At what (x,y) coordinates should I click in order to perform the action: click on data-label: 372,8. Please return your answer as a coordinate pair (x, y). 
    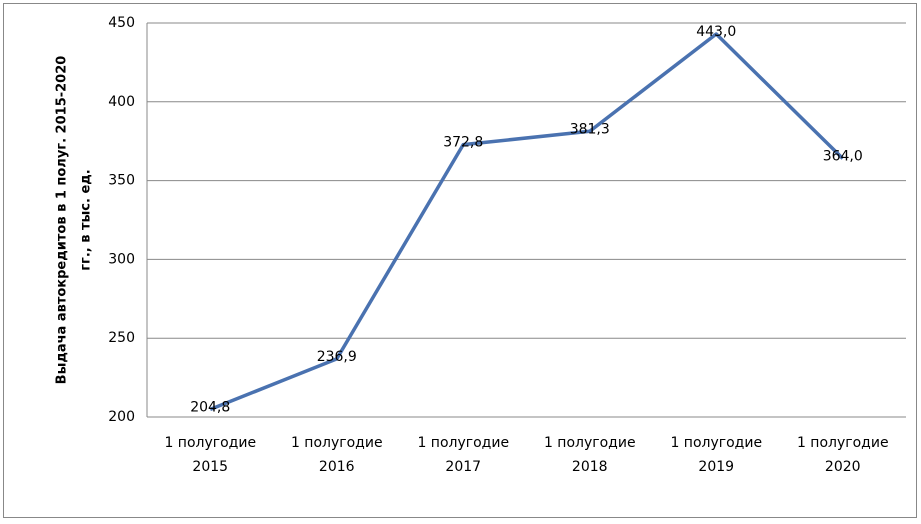
    Looking at the image, I should click on (463, 143).